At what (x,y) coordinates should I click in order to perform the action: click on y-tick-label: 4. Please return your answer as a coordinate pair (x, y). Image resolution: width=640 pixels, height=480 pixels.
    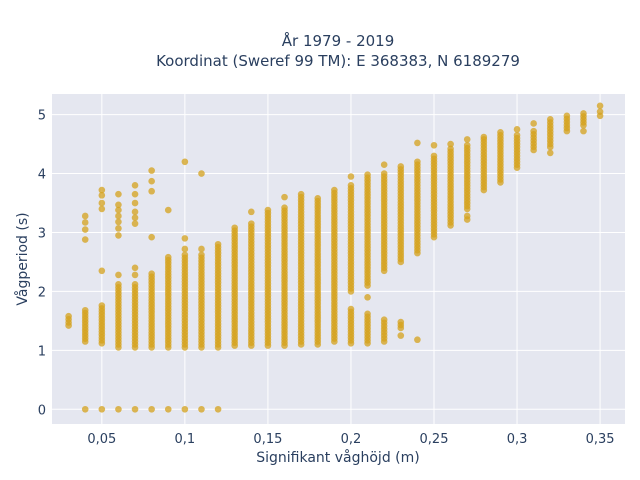
    Looking at the image, I should click on (42, 175).